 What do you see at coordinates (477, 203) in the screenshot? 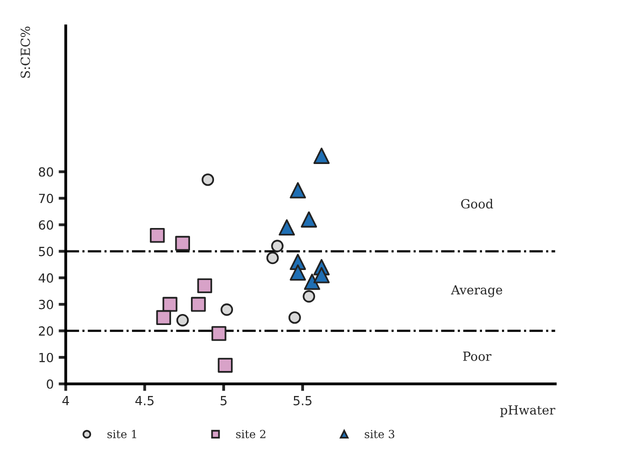
I see `annotation: Good` at bounding box center [477, 203].